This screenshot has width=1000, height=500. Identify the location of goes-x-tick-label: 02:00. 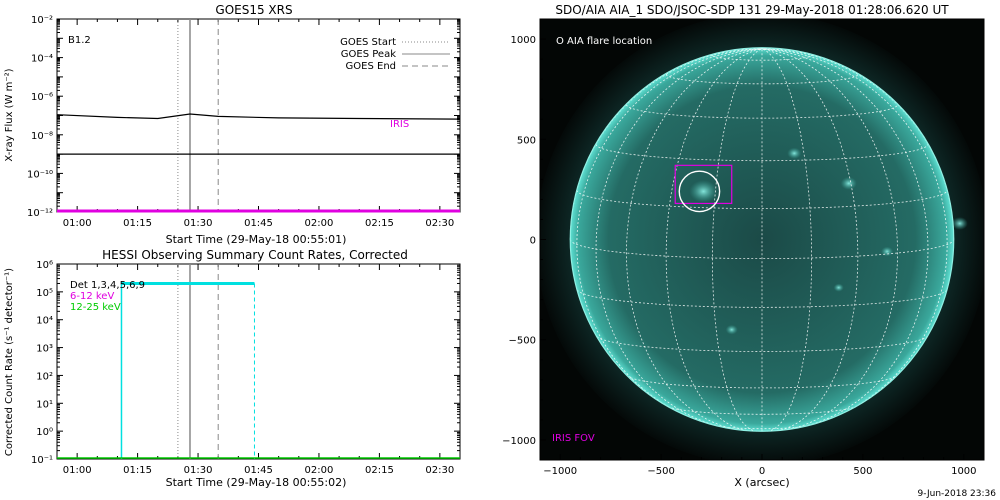
(319, 223).